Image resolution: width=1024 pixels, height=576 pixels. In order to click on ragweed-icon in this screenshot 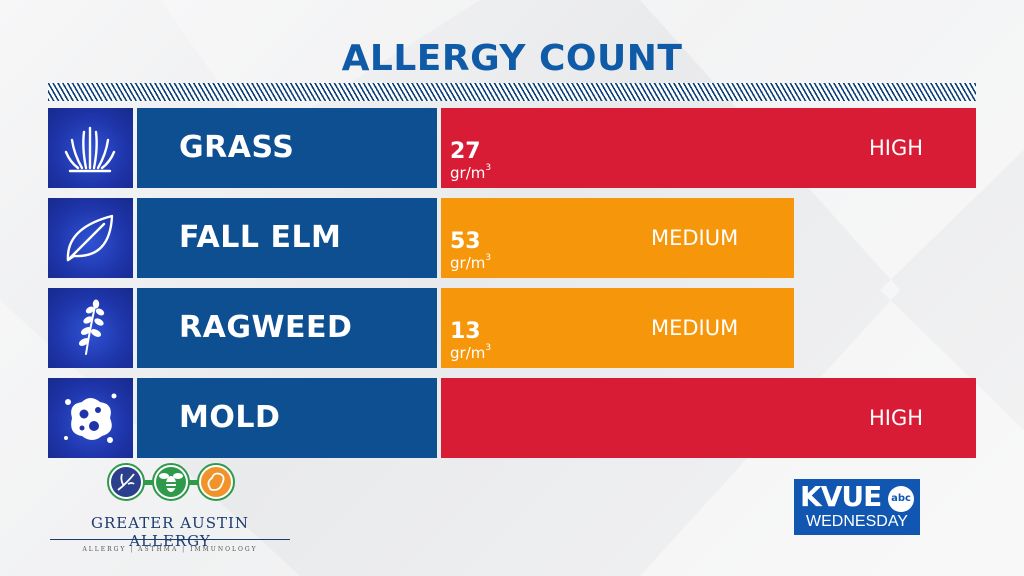, I will do `click(91, 327)`.